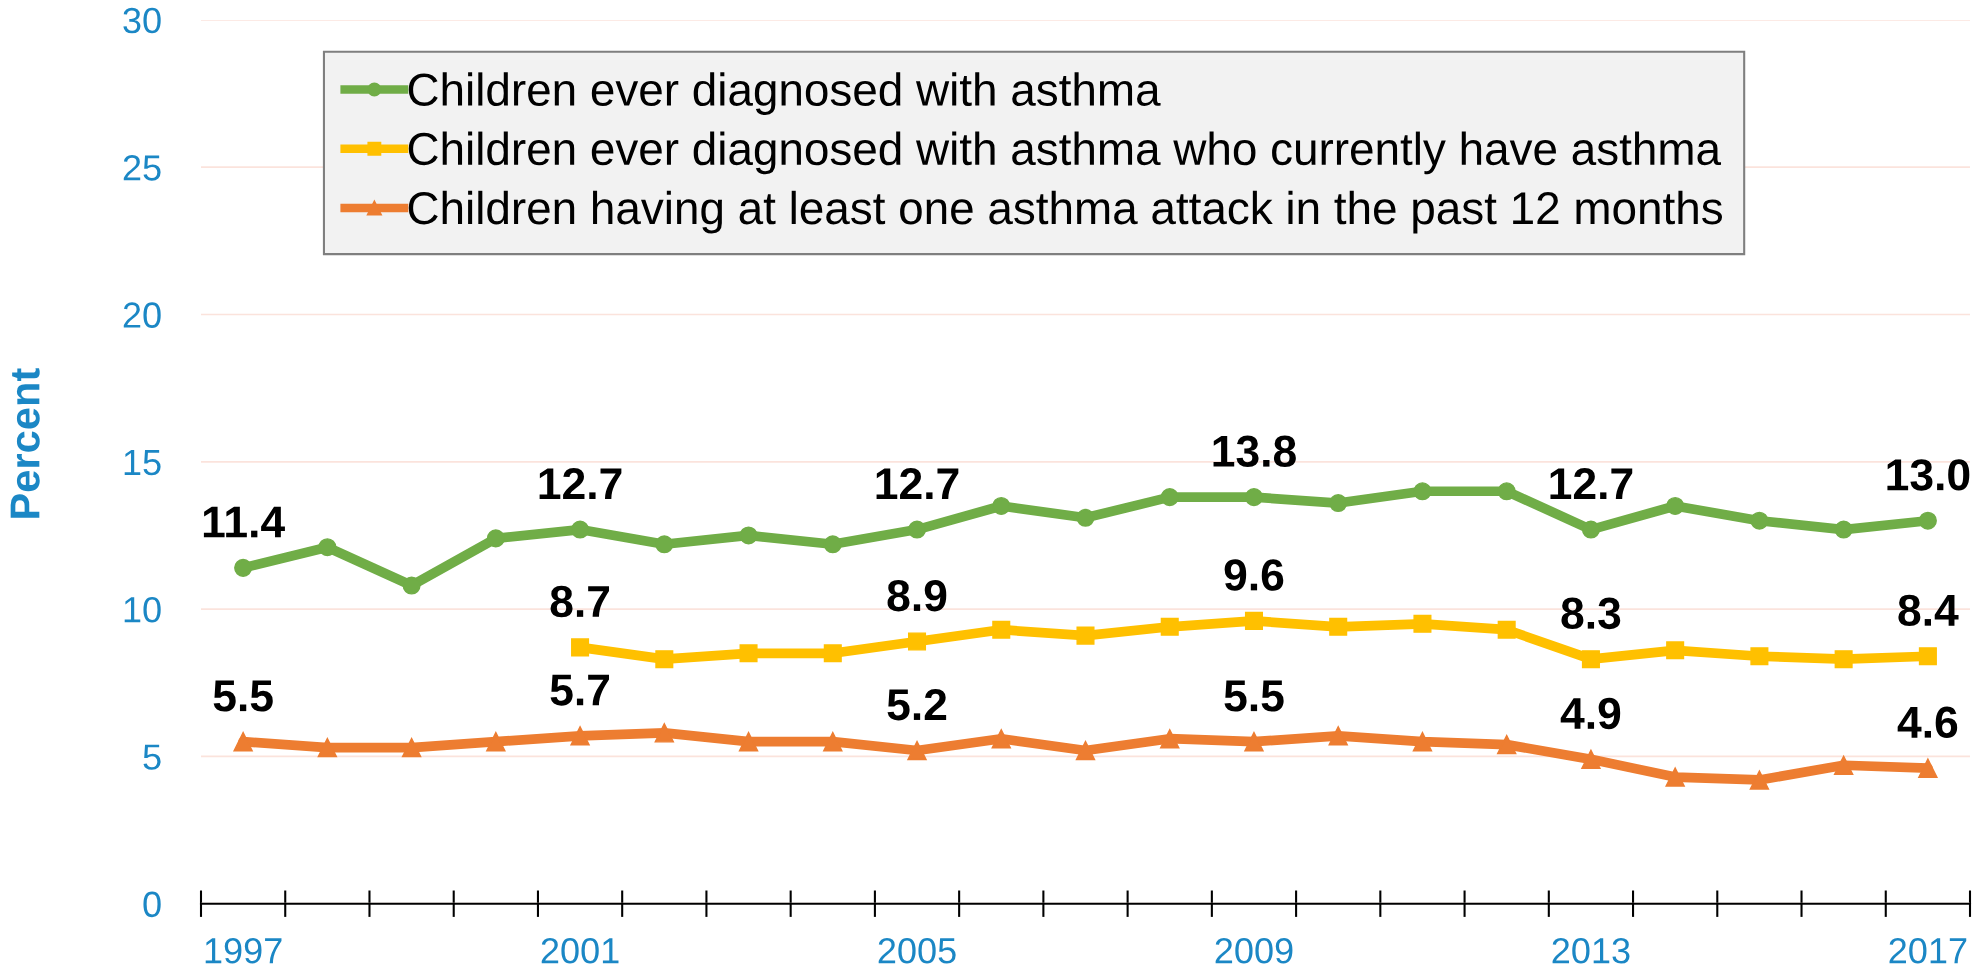 The height and width of the screenshot is (980, 1972). Describe the element at coordinates (1254, 950) in the screenshot. I see `x-tick-label: 2009` at that location.